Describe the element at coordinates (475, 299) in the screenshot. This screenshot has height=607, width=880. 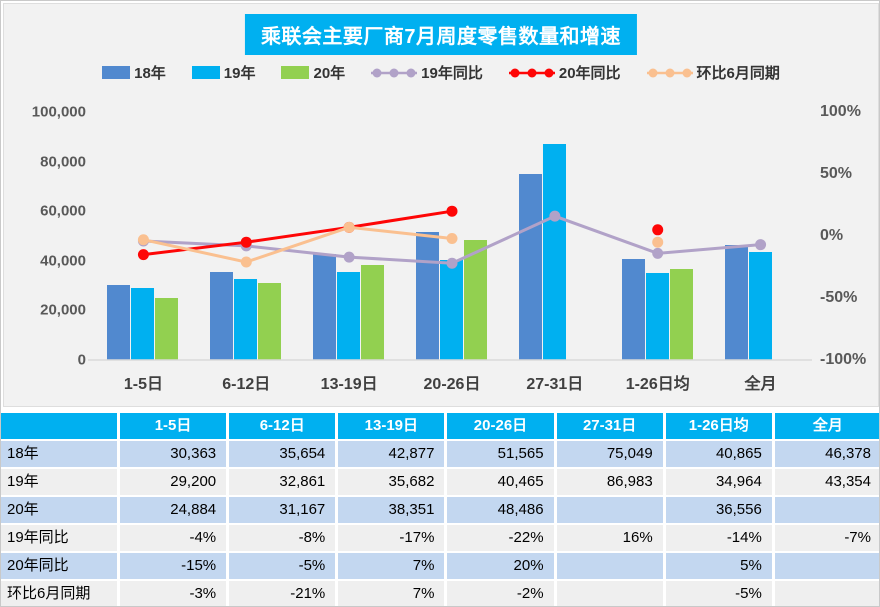
I see `bar-20年-20-26日` at that location.